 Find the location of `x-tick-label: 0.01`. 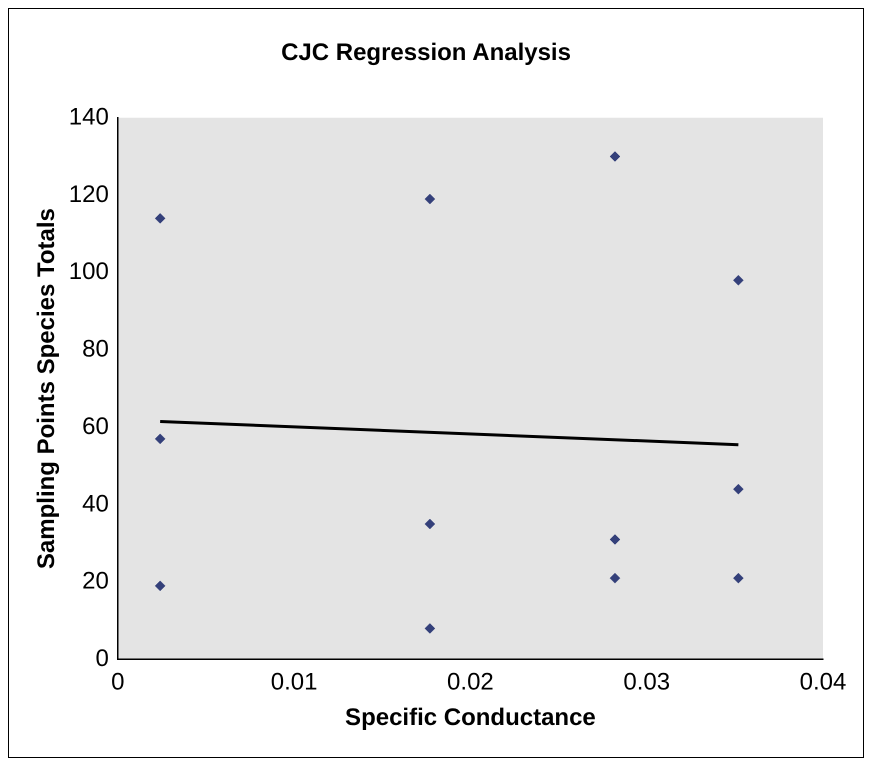

x-tick-label: 0.01 is located at coordinates (294, 682).